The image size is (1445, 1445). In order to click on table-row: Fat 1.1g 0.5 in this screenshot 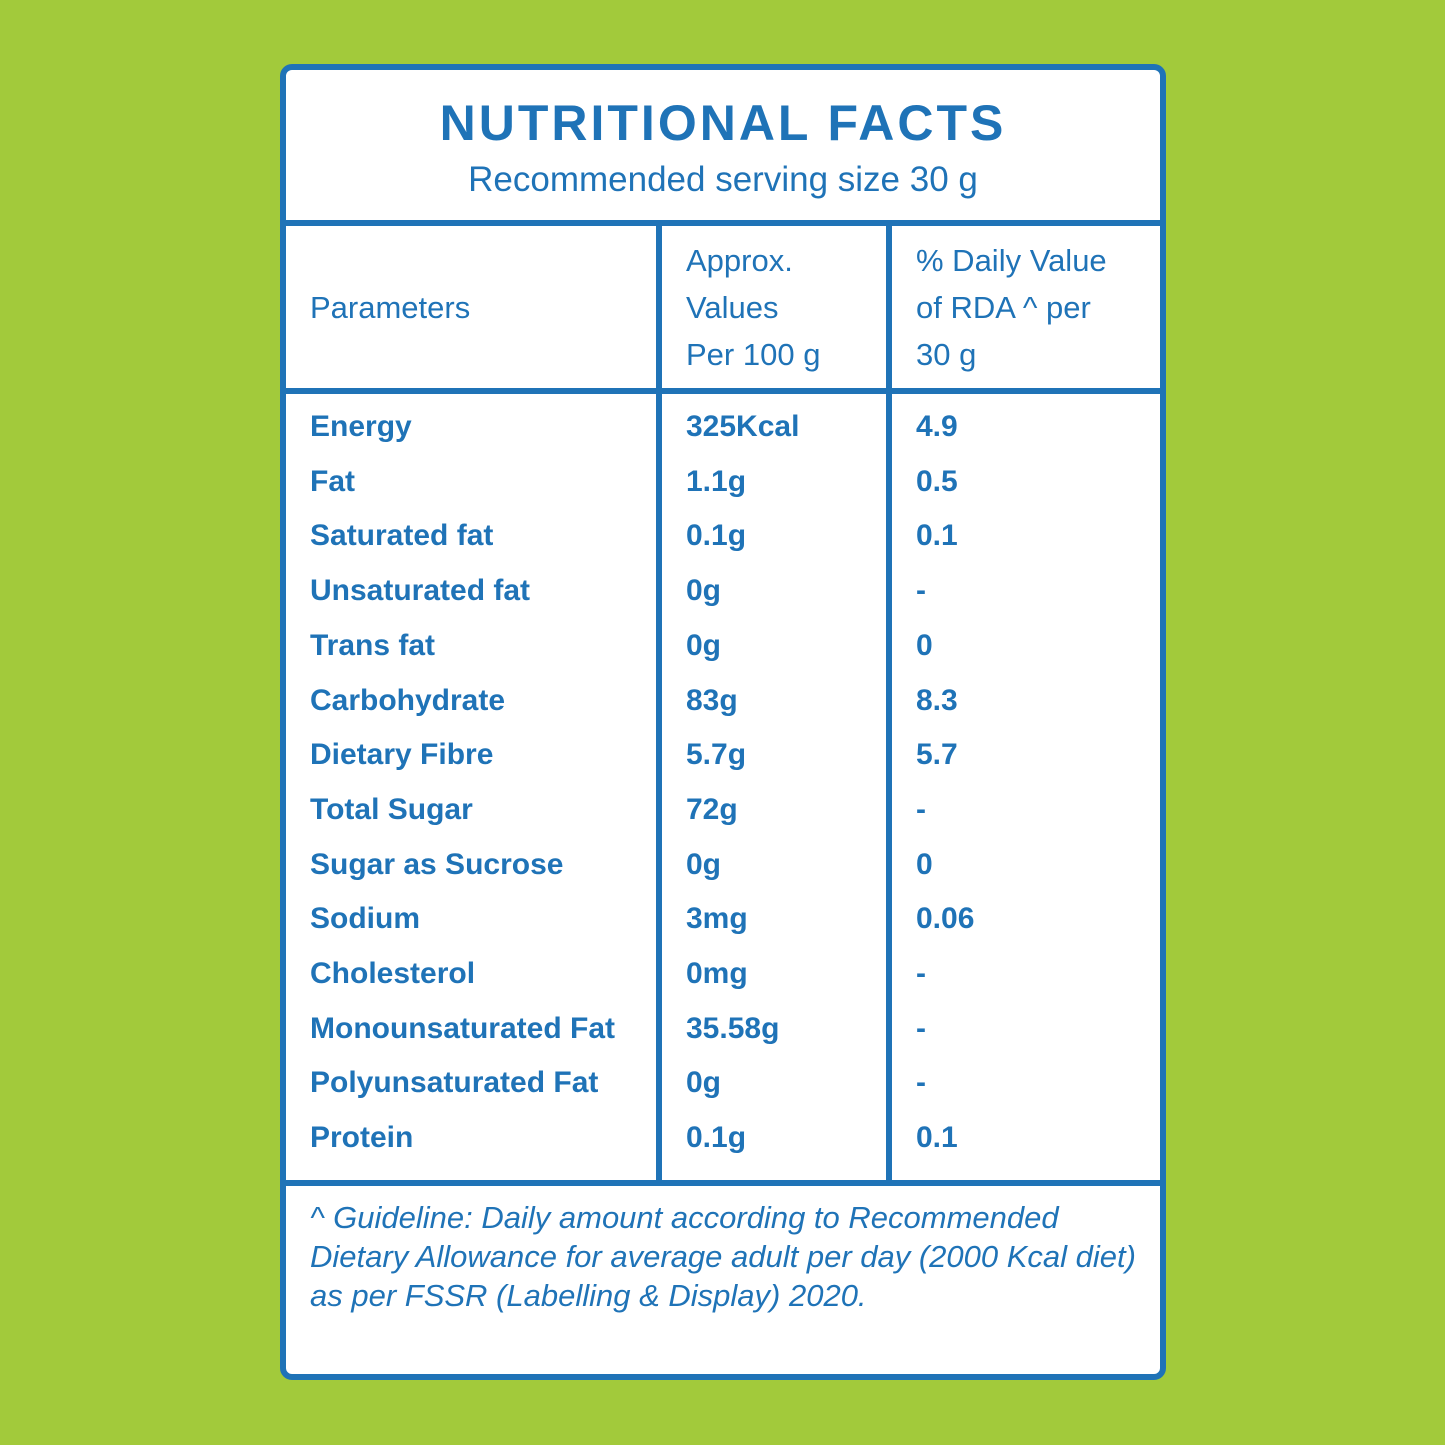, I will do `click(723, 492)`.